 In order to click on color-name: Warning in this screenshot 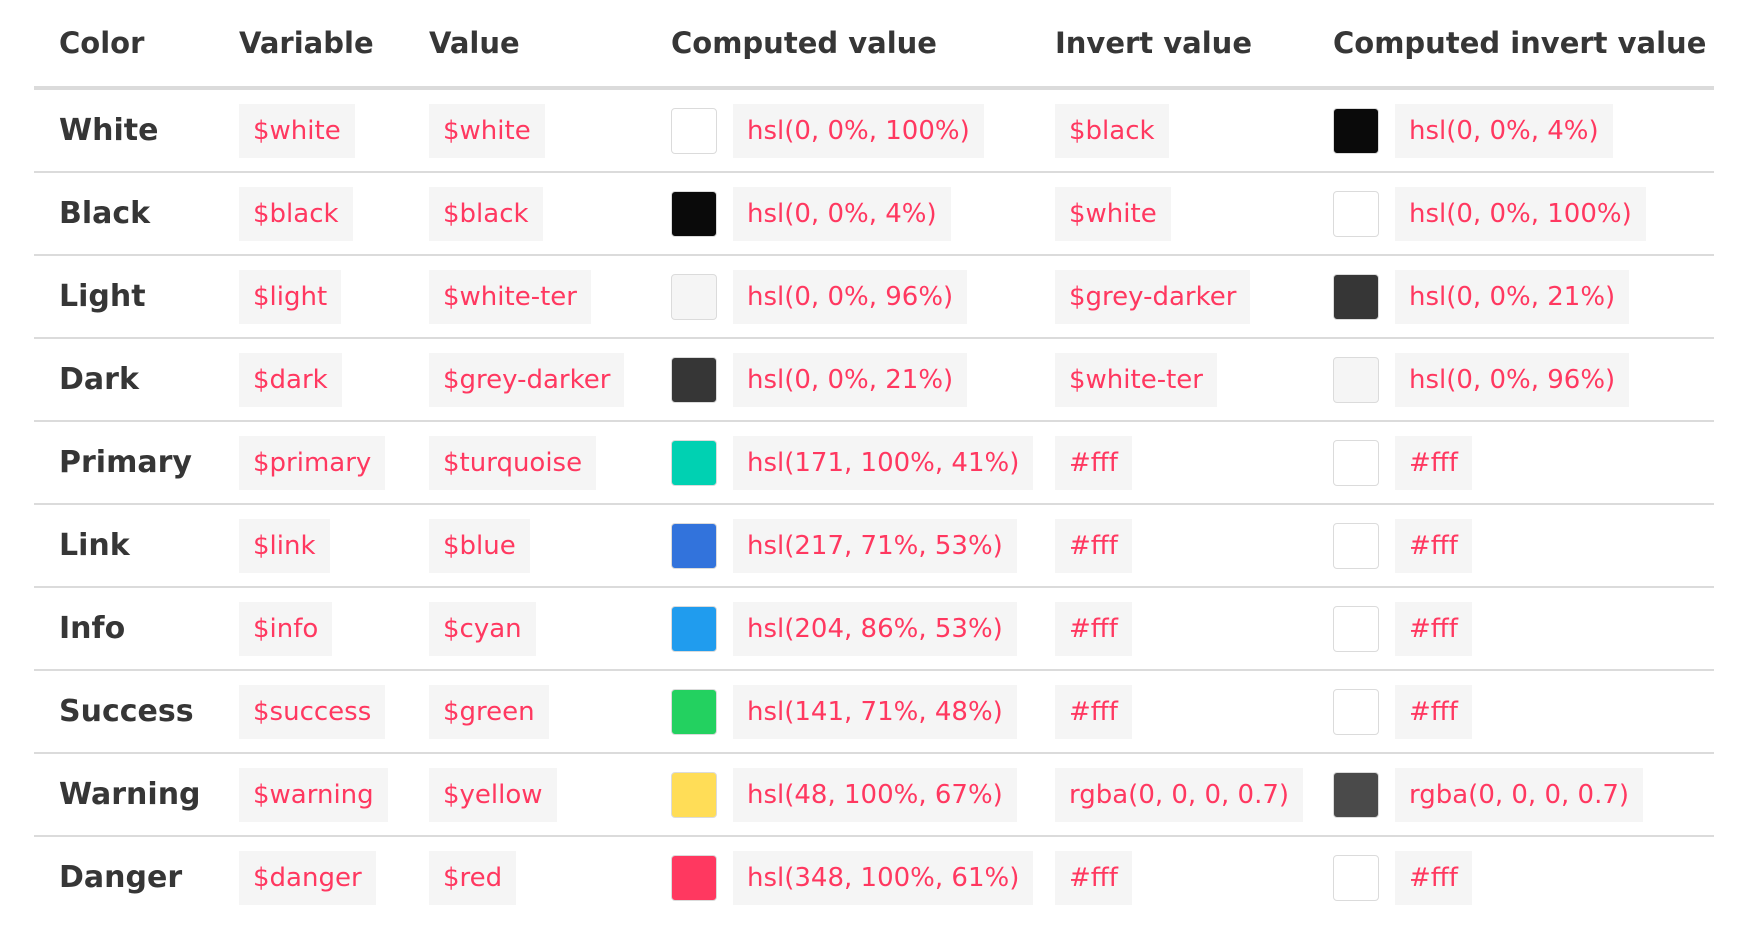, I will do `click(124, 795)`.